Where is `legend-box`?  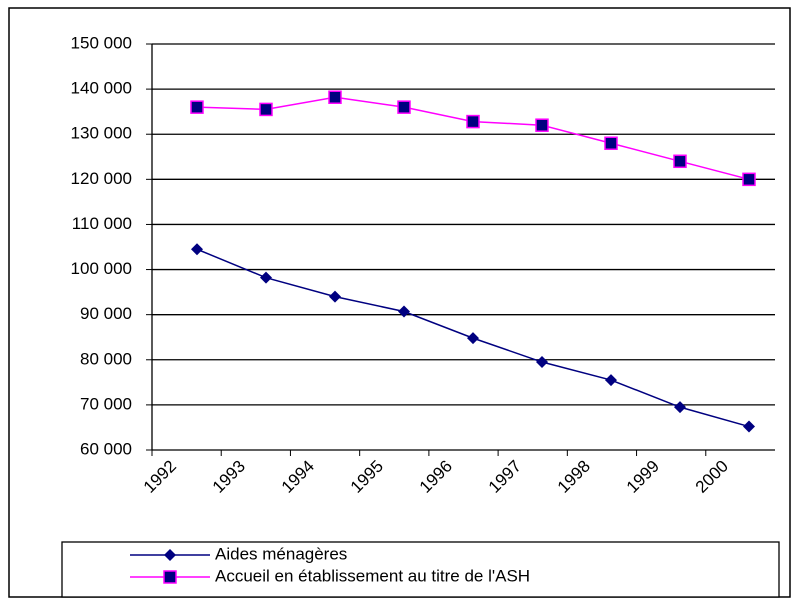
legend-box is located at coordinates (420, 569).